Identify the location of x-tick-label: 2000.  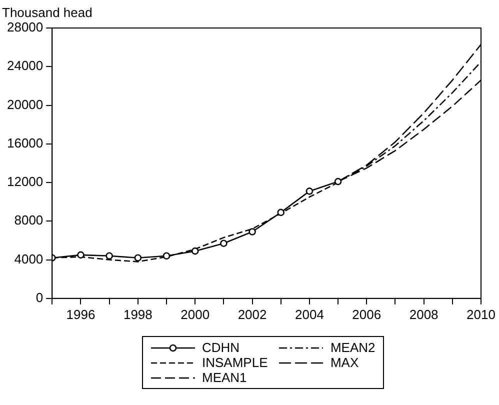
(195, 314).